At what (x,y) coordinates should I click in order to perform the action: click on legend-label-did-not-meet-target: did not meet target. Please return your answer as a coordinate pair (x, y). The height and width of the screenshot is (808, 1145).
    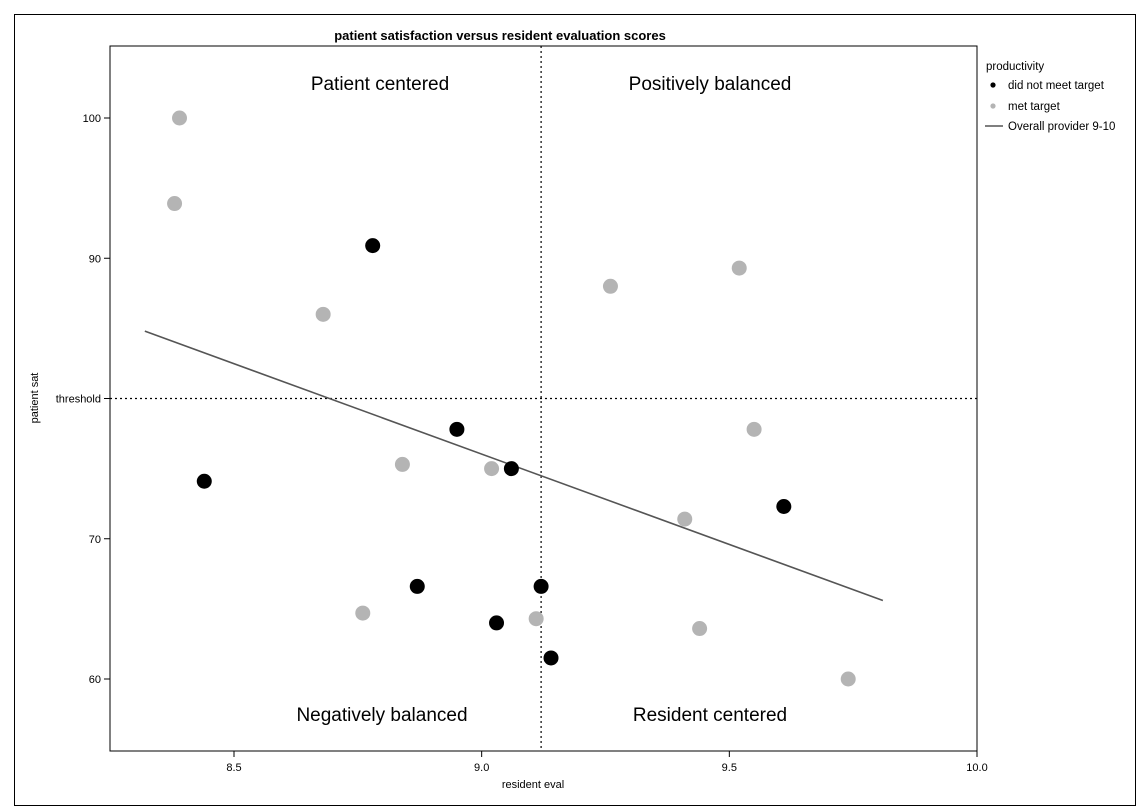
    Looking at the image, I should click on (1056, 86).